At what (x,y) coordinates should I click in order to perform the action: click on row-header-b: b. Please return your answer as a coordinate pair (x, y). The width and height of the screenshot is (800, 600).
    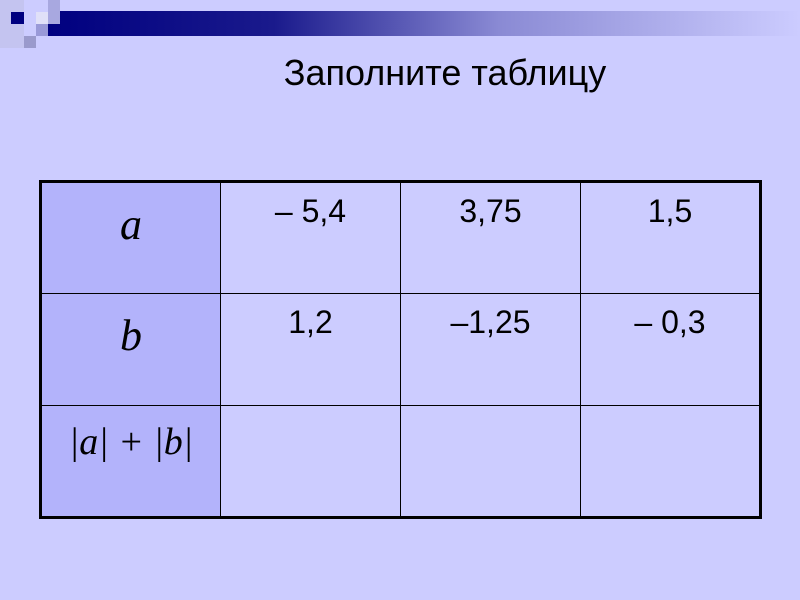
    Looking at the image, I should click on (130, 349).